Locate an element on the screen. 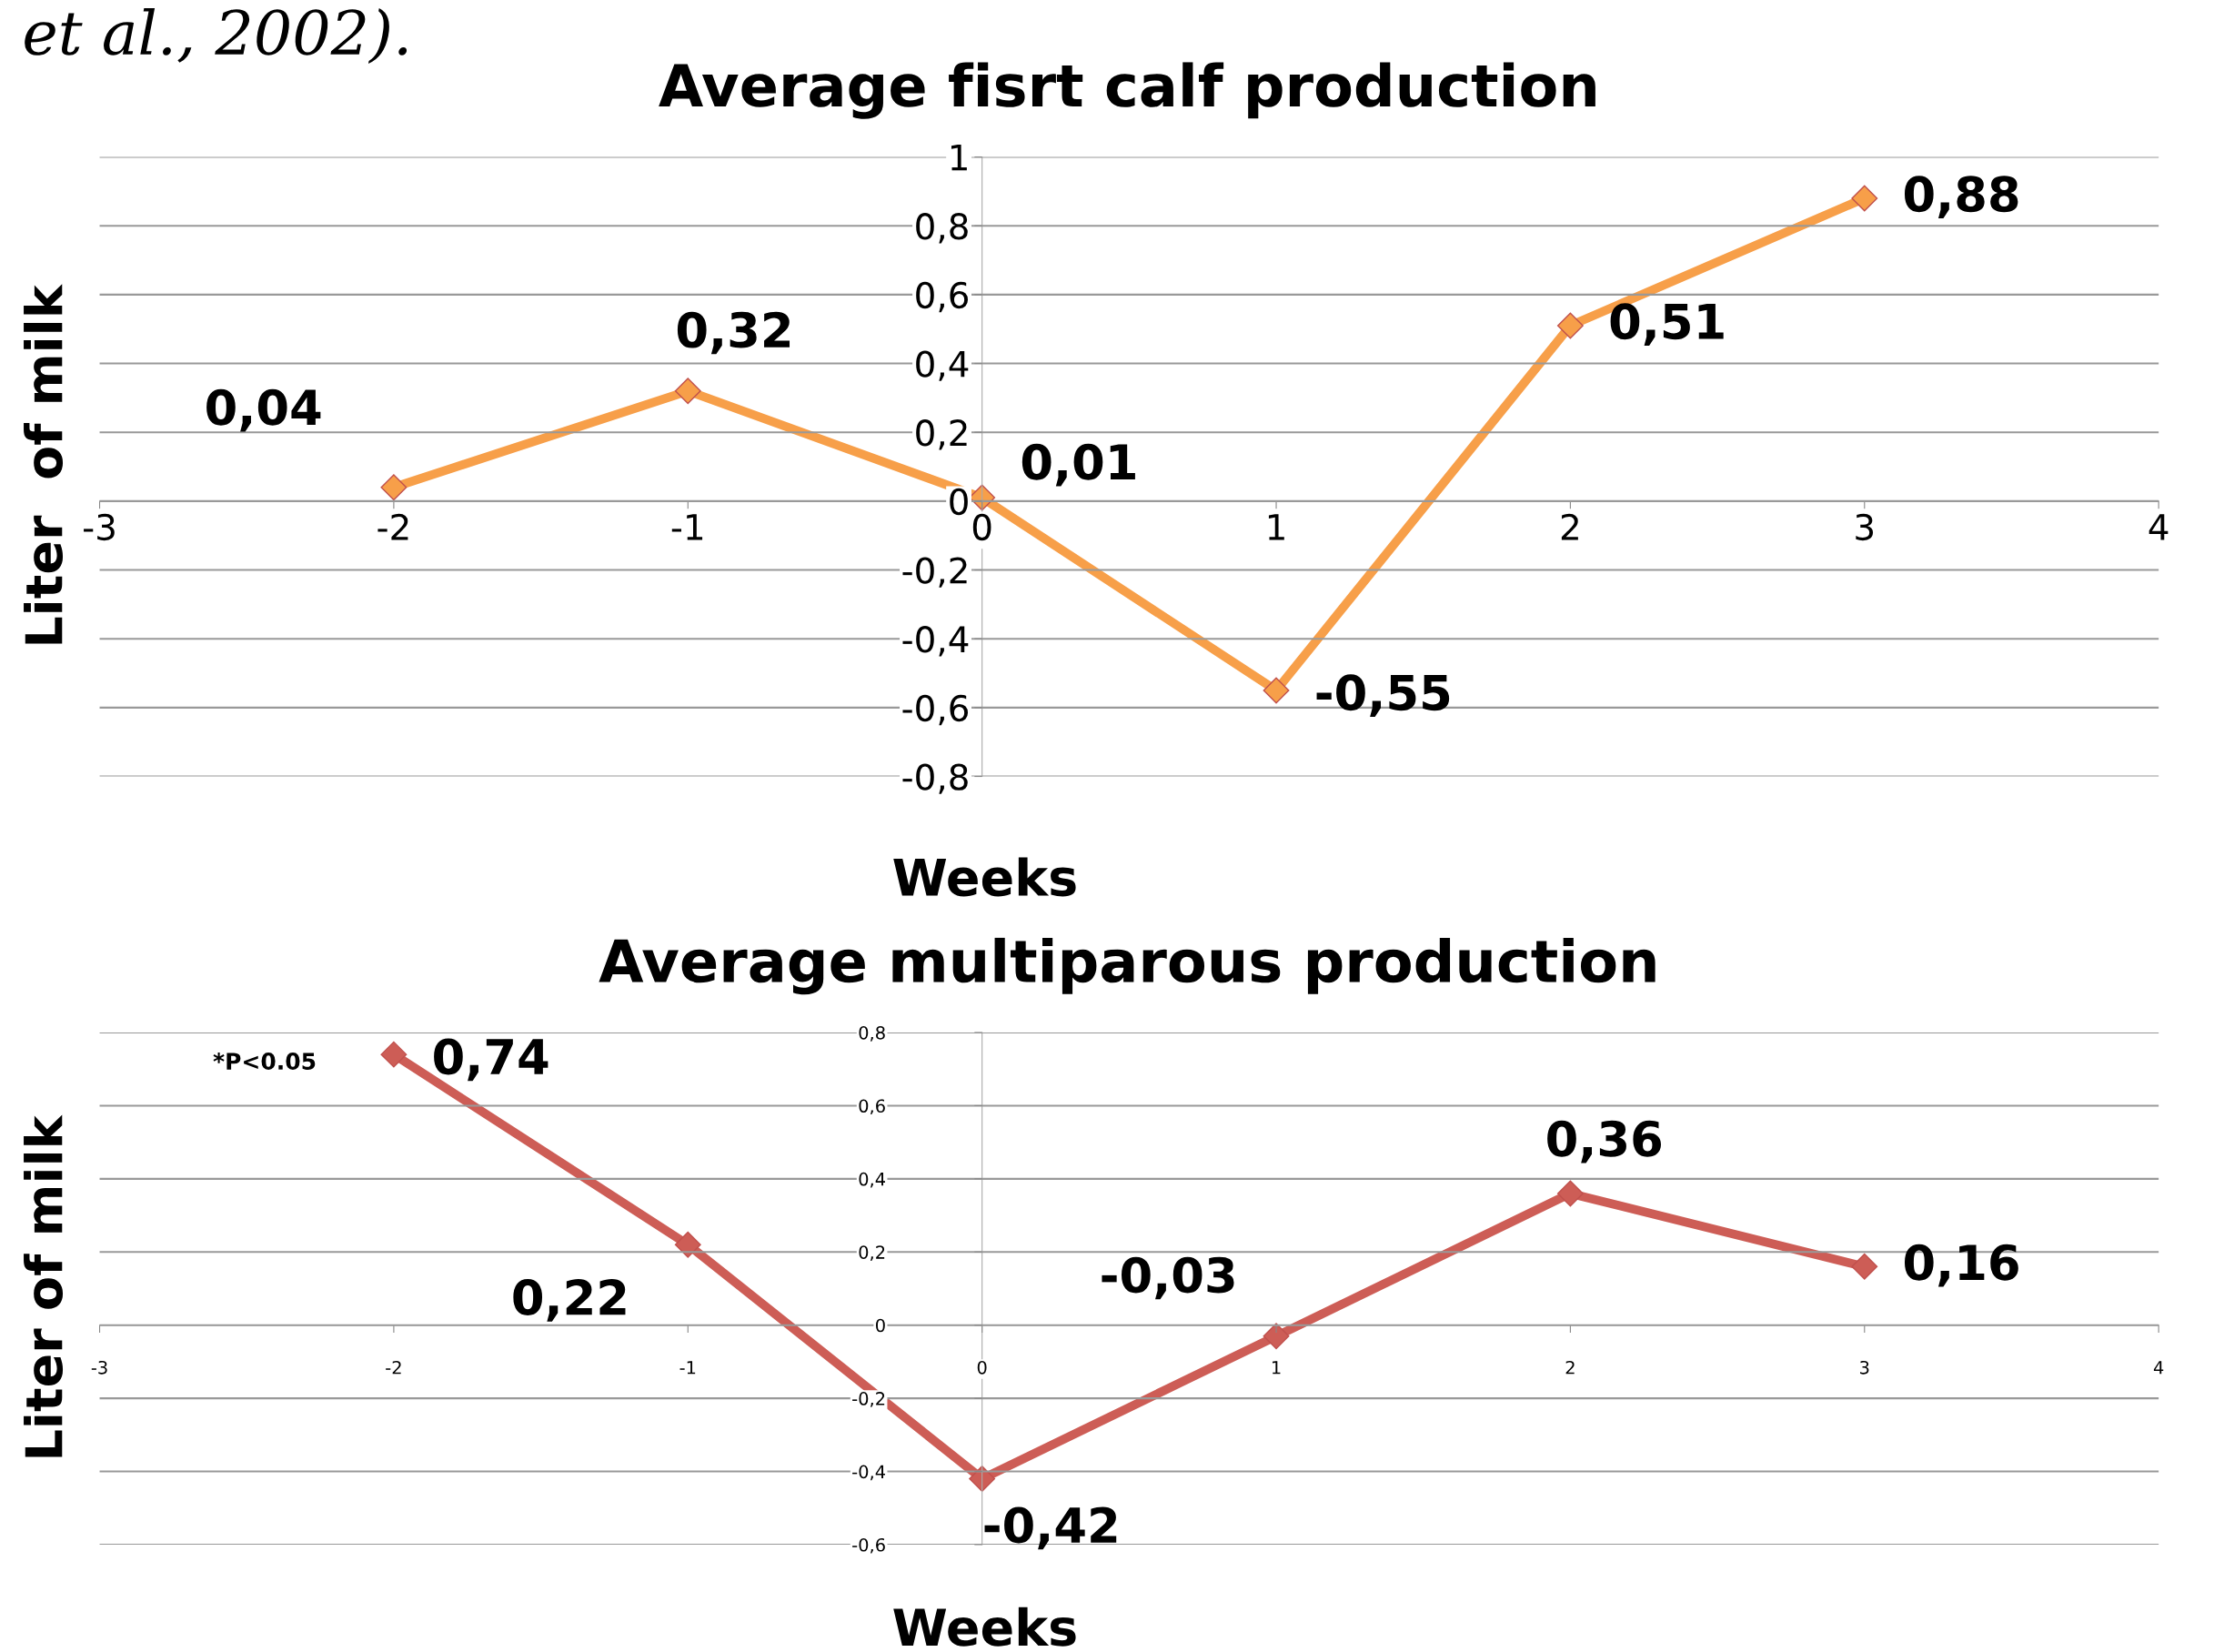 The image size is (2214, 1652). chart-title: Average multiparous production is located at coordinates (1127, 966).